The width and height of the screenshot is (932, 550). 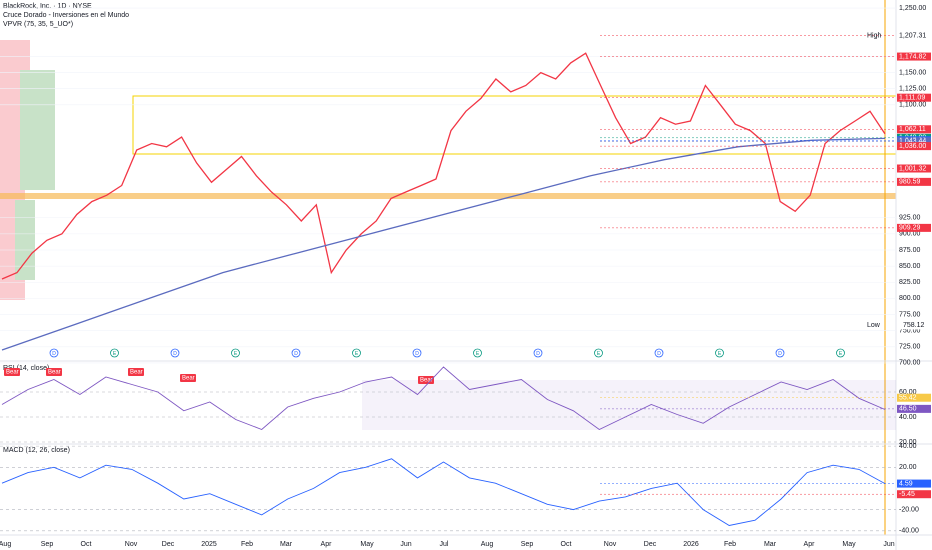 What do you see at coordinates (38, 24) in the screenshot?
I see `indicator-label: VPVR (75, 35, 5_UO*)` at bounding box center [38, 24].